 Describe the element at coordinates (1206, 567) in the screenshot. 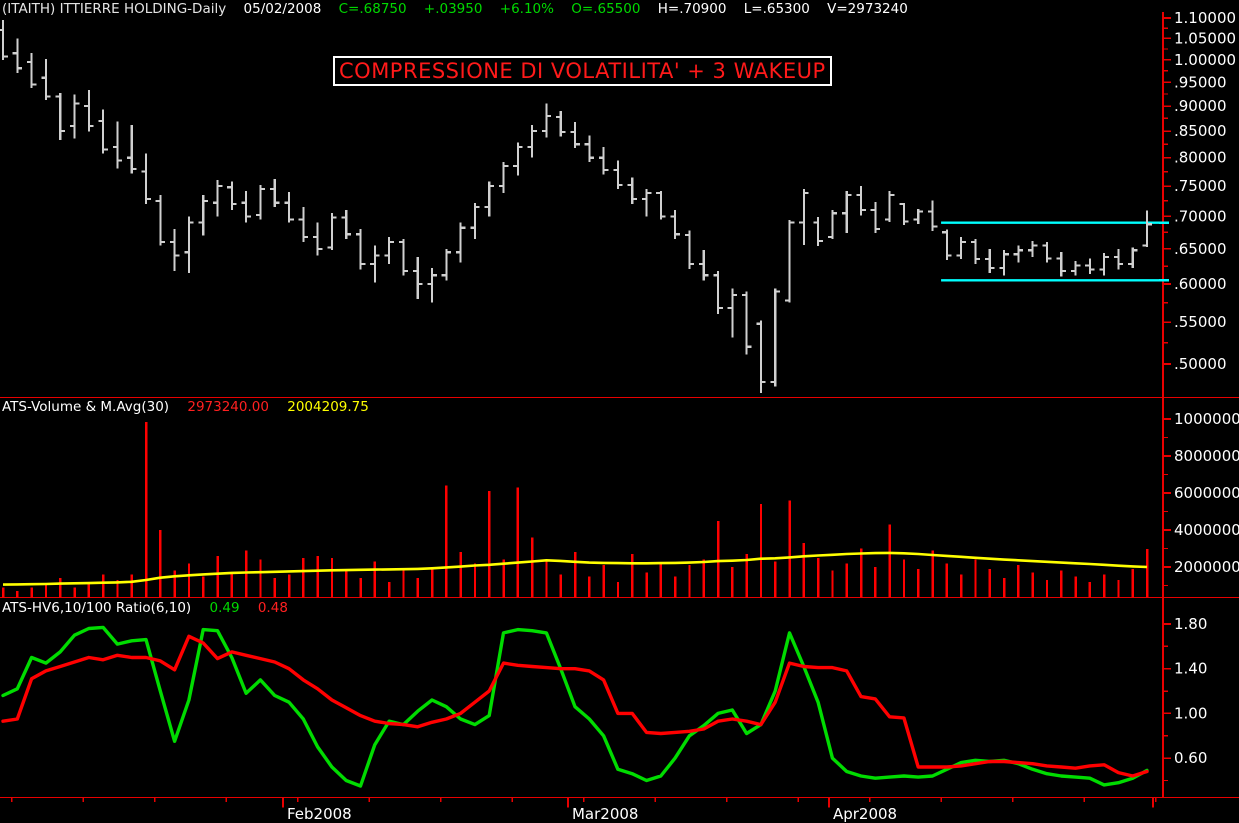

I see `svg-text: 2000000` at that location.